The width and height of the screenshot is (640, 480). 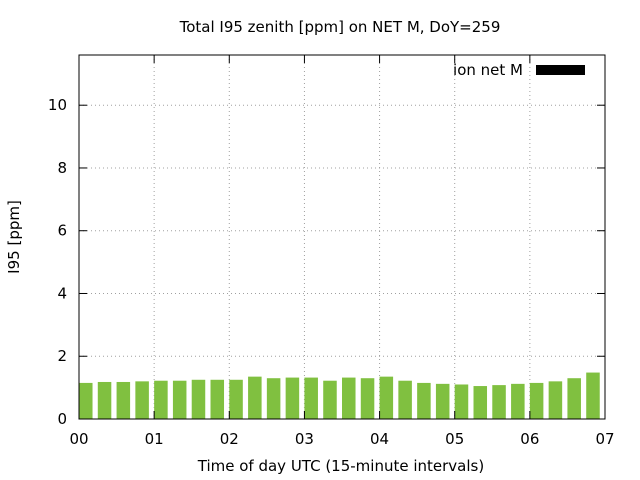 What do you see at coordinates (62, 231) in the screenshot?
I see `y-tick-label: 6` at bounding box center [62, 231].